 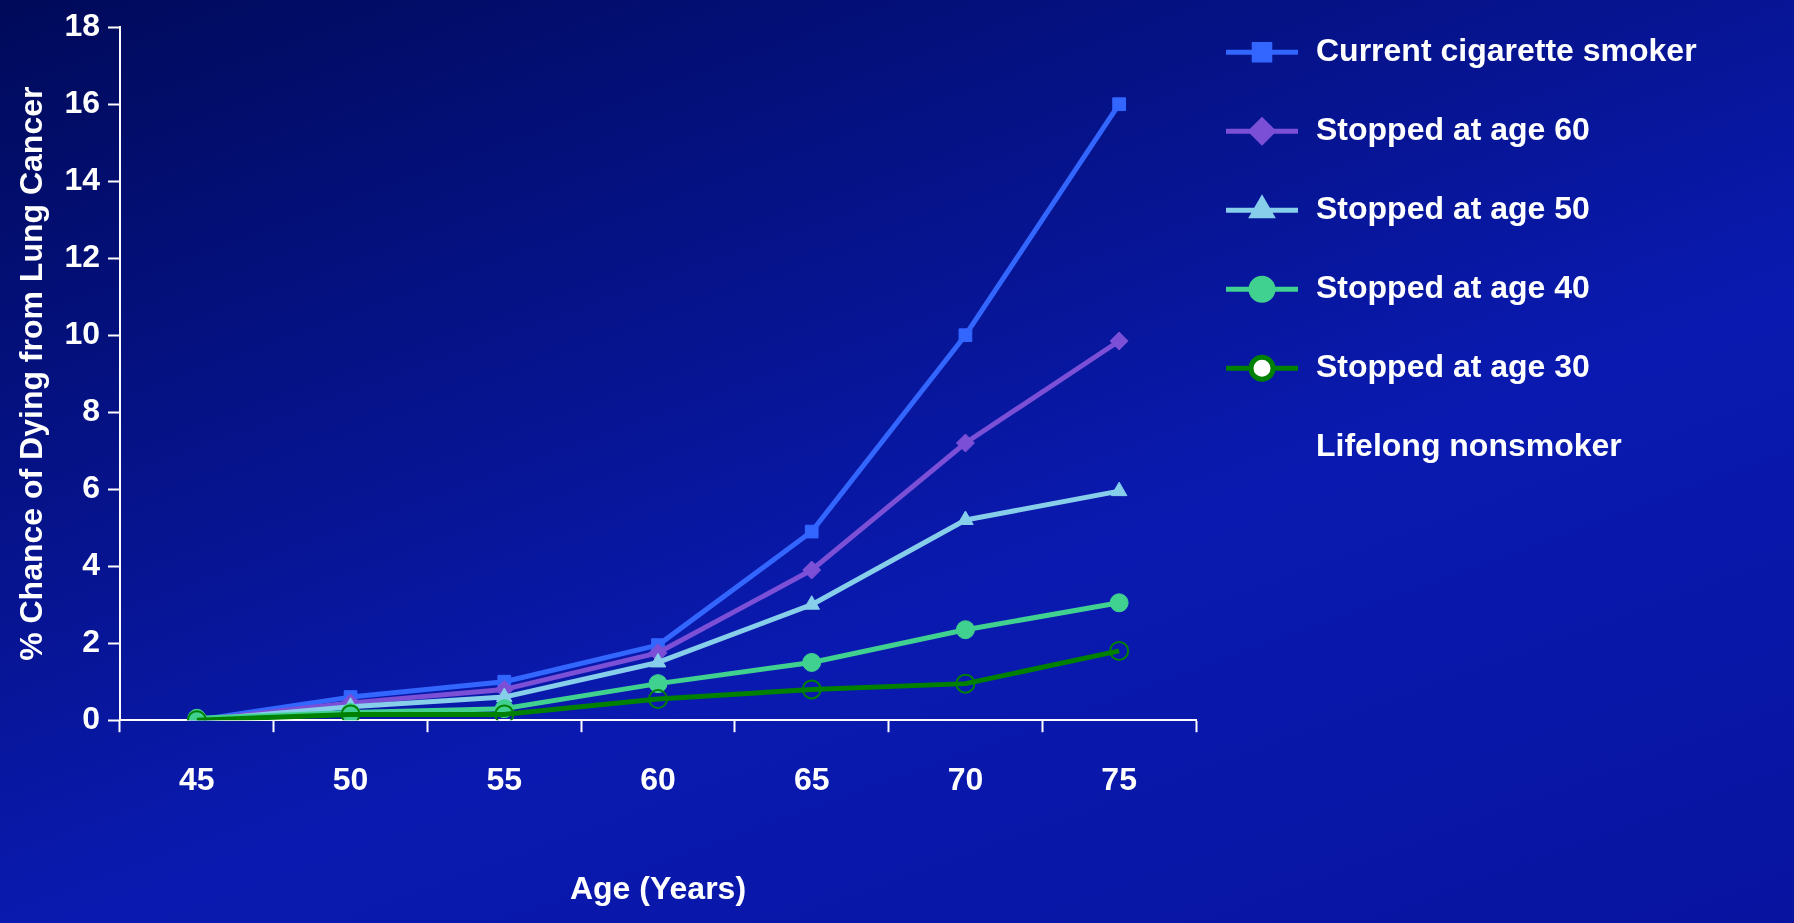 I want to click on x-tick-label: 75, so click(x=1119, y=779).